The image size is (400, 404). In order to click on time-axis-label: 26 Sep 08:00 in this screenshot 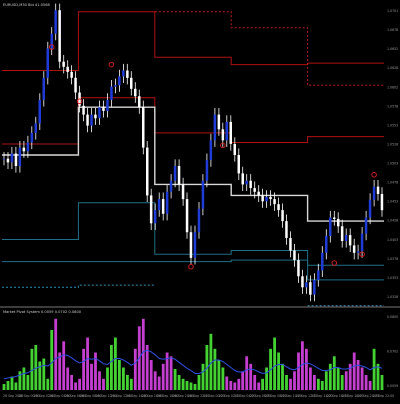, I will do `click(90, 396)`.